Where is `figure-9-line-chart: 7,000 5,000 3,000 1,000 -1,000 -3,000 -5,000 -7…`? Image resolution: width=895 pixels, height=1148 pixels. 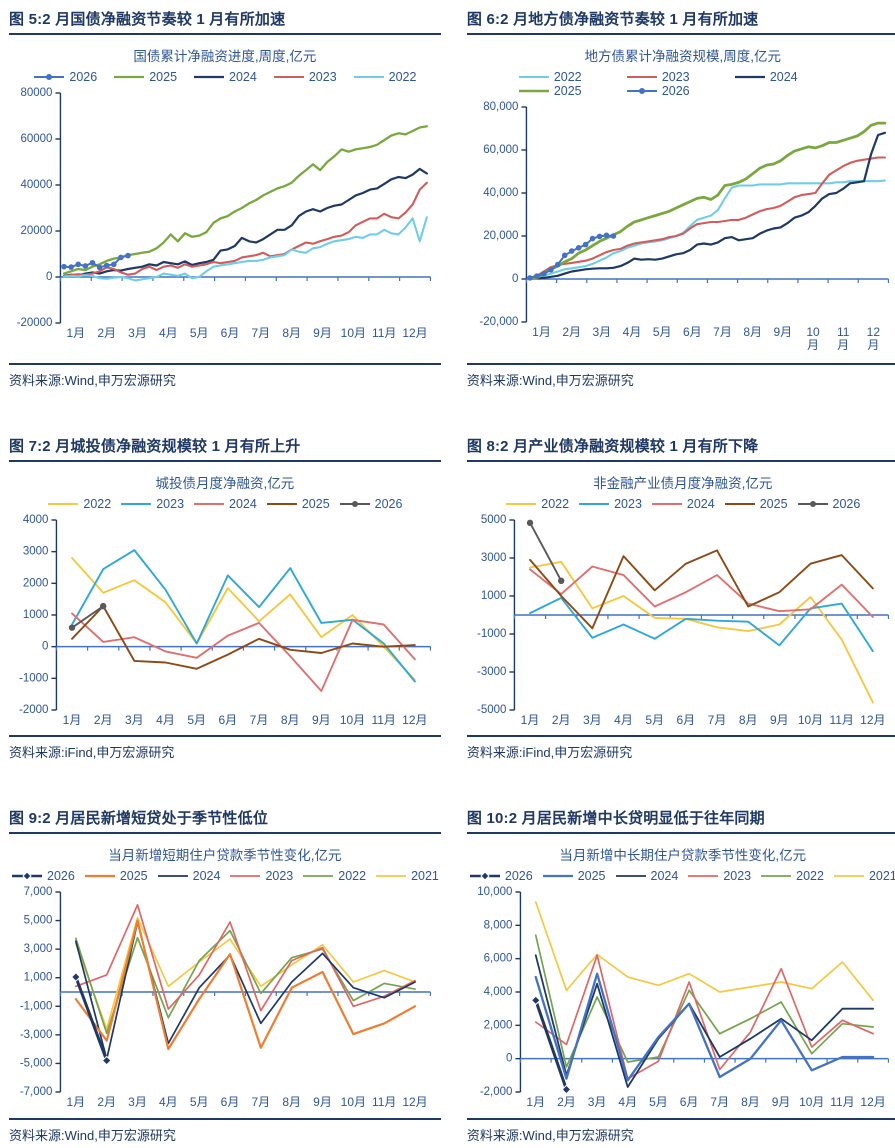 figure-9-line-chart: 7,000 5,000 3,000 1,000 -1,000 -3,000 -5,000 -7… is located at coordinates (226, 997).